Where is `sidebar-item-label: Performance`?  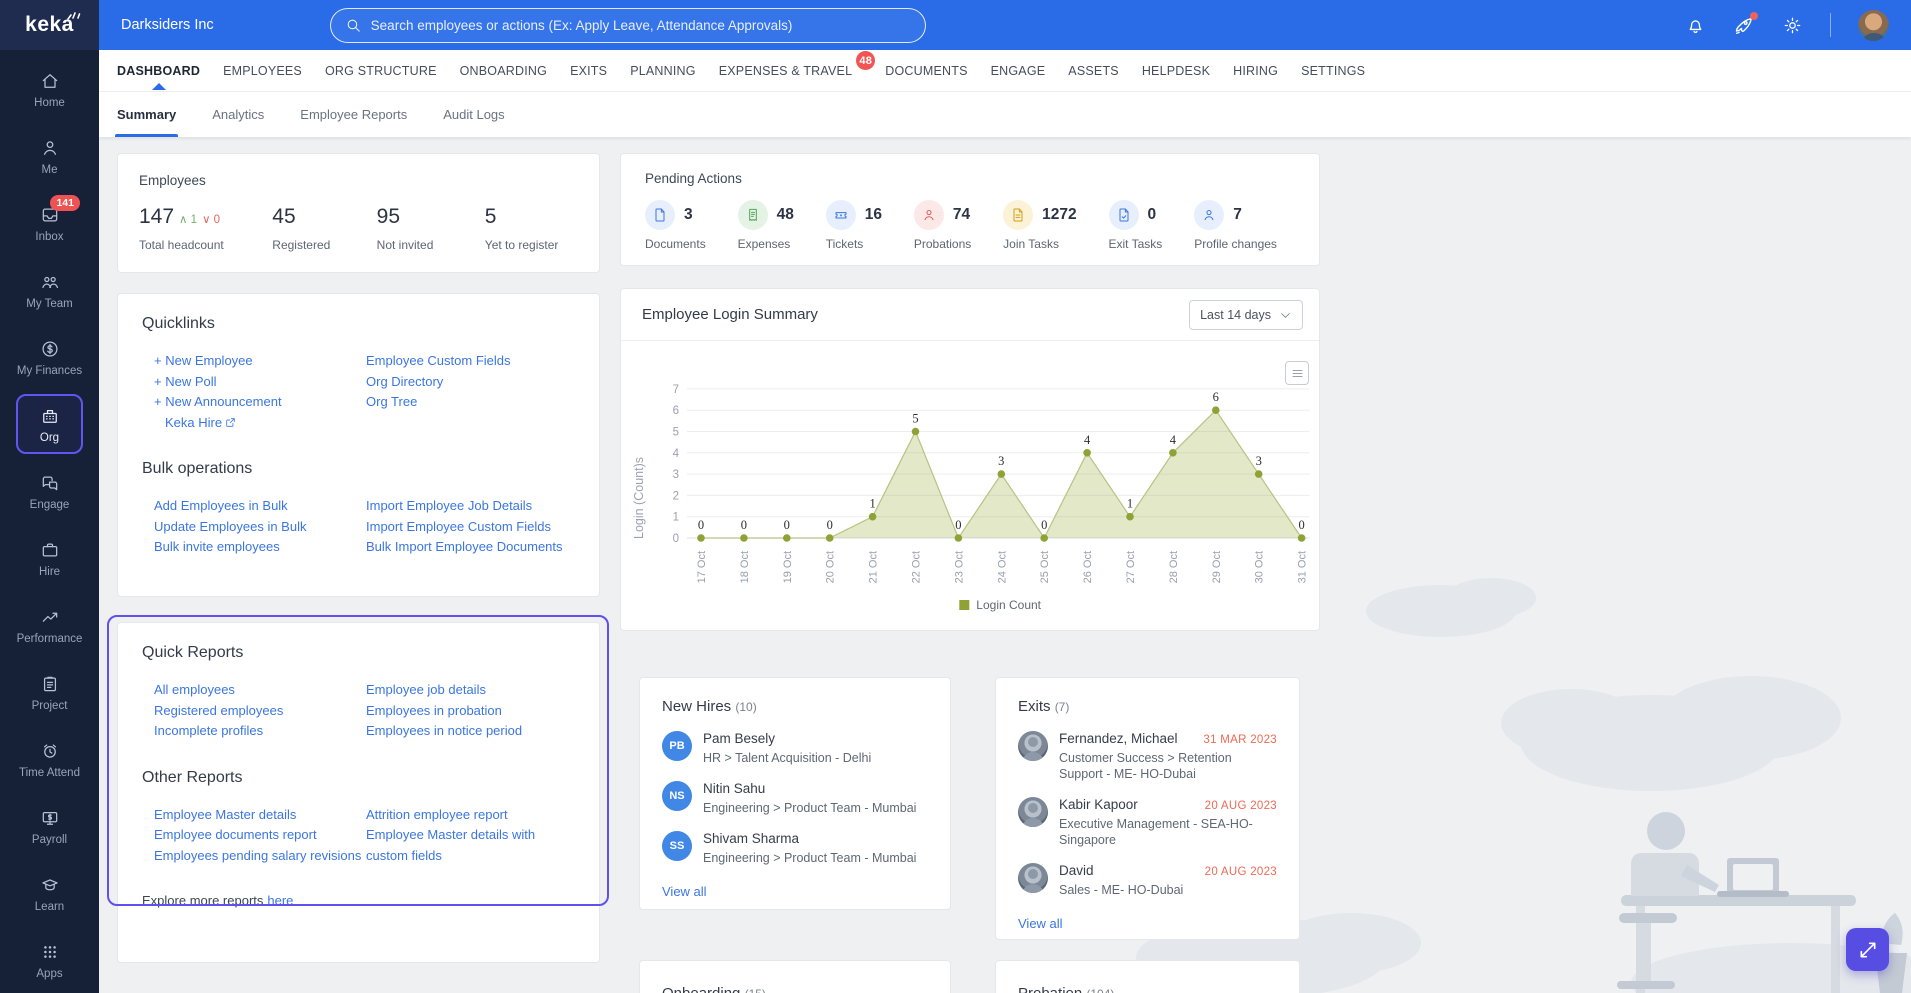
sidebar-item-label: Performance is located at coordinates (49, 638).